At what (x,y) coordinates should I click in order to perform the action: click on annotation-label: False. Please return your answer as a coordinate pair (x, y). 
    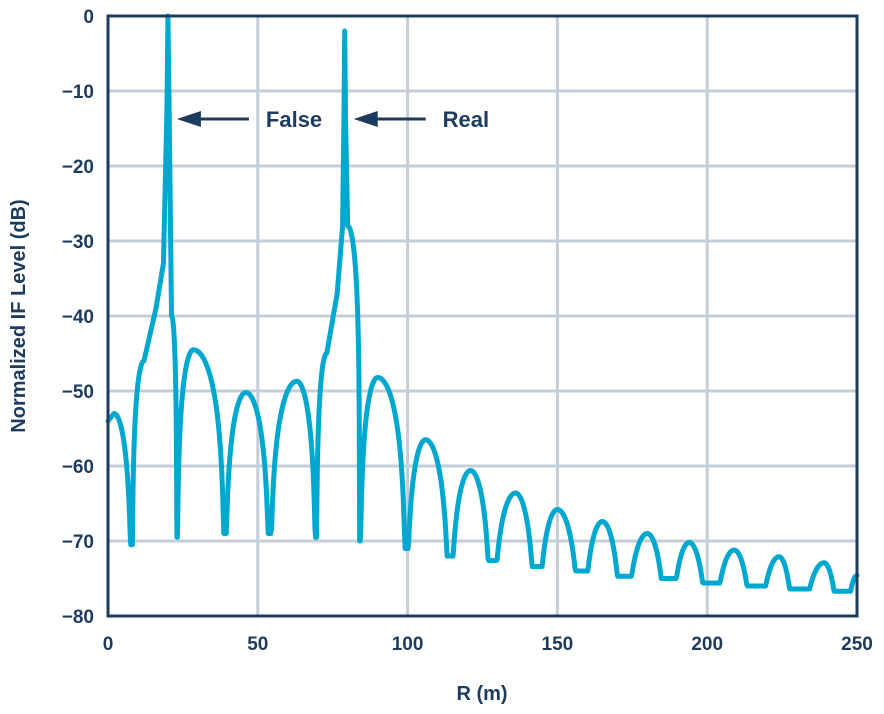
    Looking at the image, I should click on (294, 119).